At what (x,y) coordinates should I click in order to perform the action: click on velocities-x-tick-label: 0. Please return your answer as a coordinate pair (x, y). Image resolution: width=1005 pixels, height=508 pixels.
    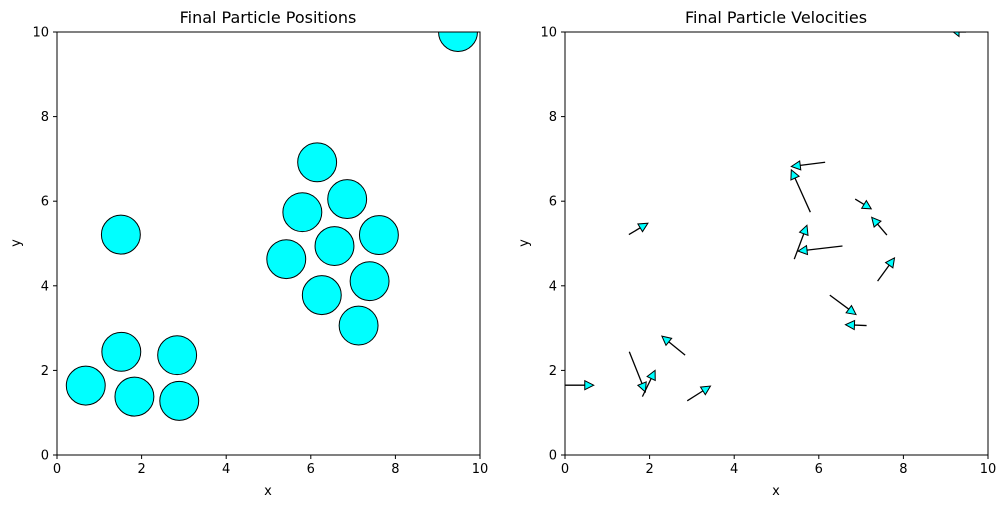
    Looking at the image, I should click on (565, 469).